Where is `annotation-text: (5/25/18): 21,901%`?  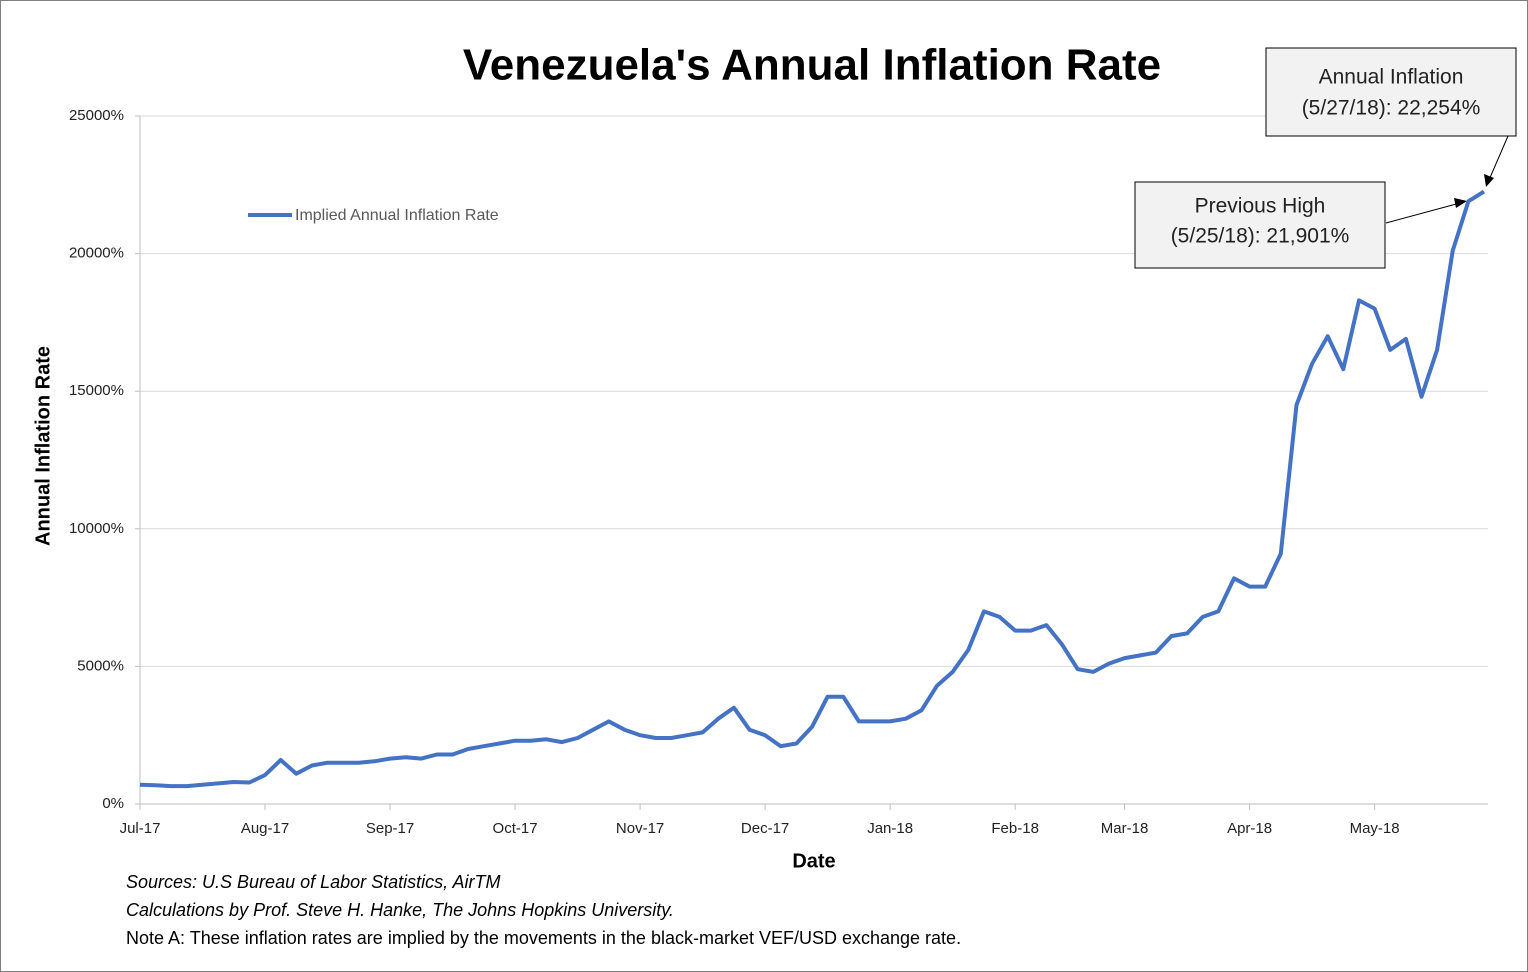 annotation-text: (5/25/18): 21,901% is located at coordinates (1260, 236).